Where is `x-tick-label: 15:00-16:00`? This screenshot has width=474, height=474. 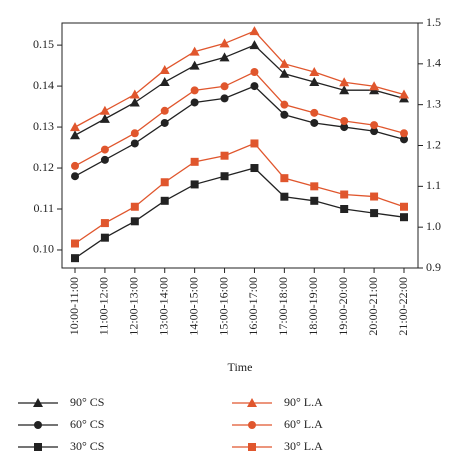
x-tick-label: 15:00-16:00 is located at coordinates (223, 306).